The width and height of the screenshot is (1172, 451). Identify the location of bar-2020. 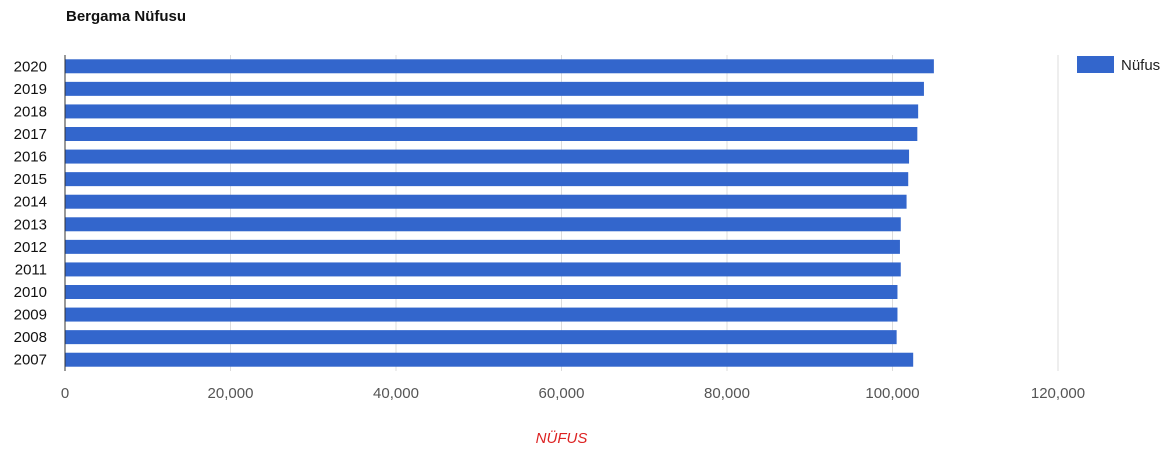
(499, 66).